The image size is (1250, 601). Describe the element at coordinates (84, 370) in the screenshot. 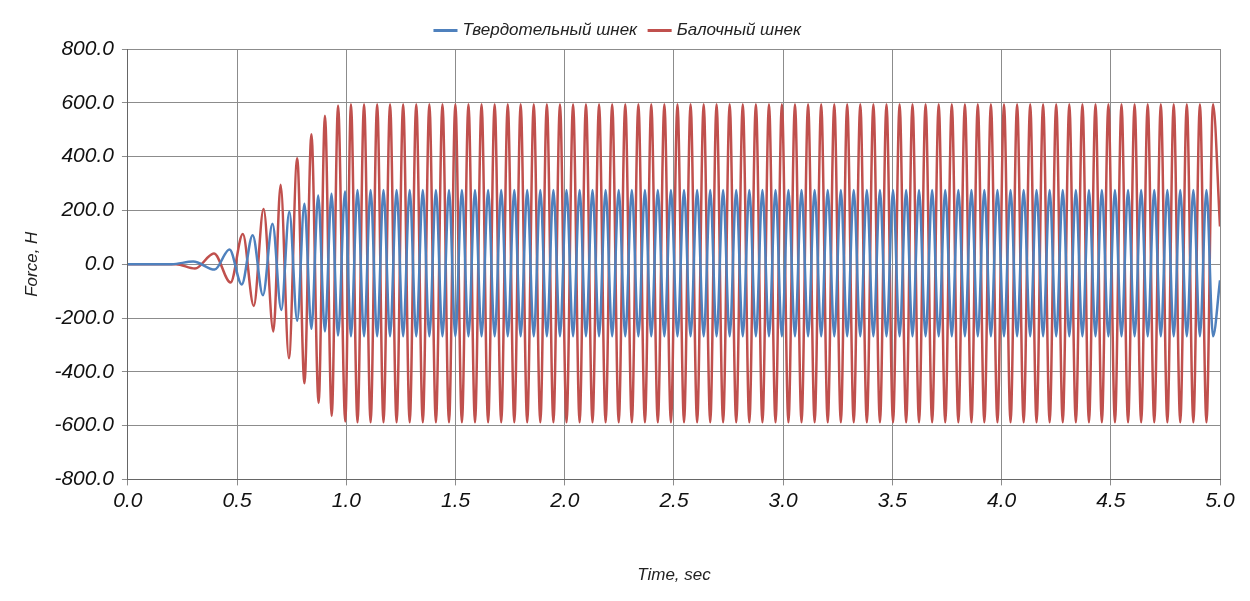

I see `y-tick-label: -400.0` at that location.